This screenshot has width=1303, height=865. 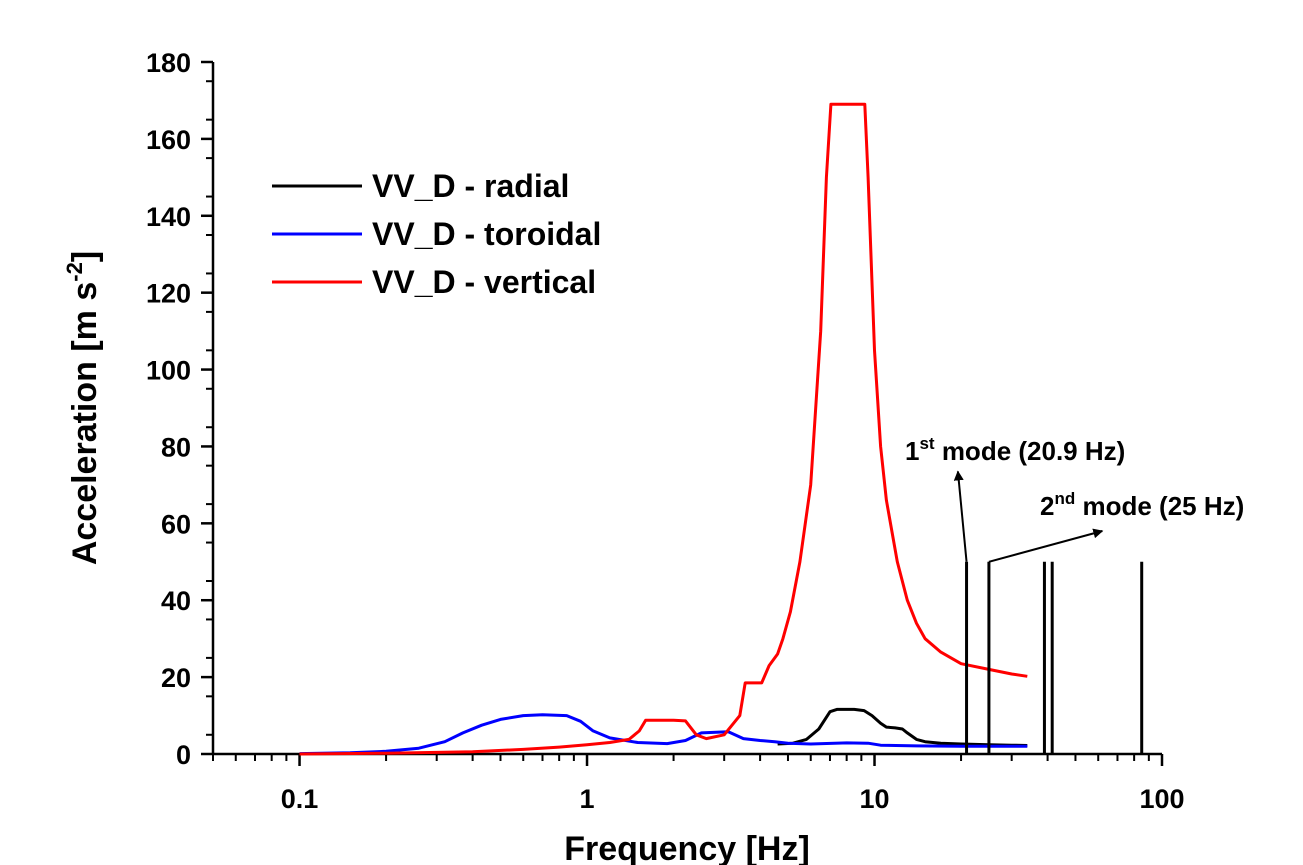 I want to click on y-tick-label: 0, so click(x=183, y=755).